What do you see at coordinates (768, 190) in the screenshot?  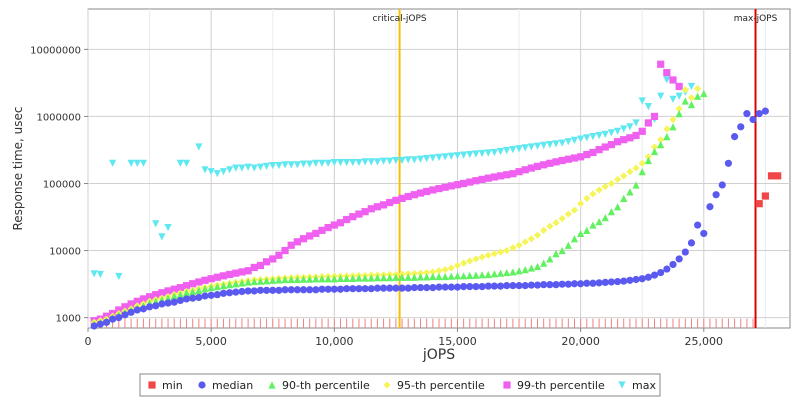 I see `series-min` at bounding box center [768, 190].